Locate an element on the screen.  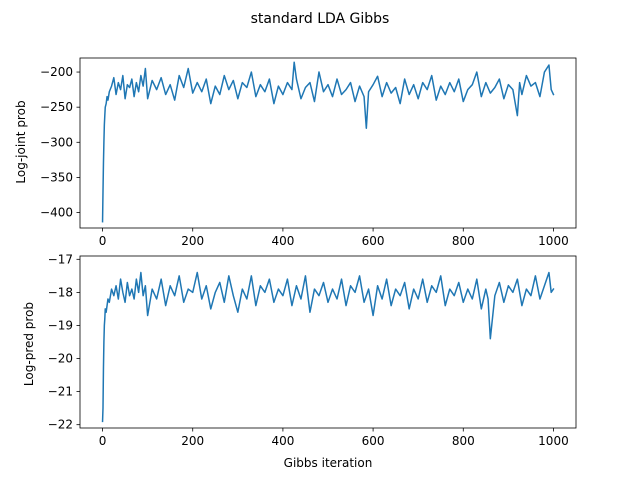
log-pred-y-tick-label: −22 is located at coordinates (60, 425).